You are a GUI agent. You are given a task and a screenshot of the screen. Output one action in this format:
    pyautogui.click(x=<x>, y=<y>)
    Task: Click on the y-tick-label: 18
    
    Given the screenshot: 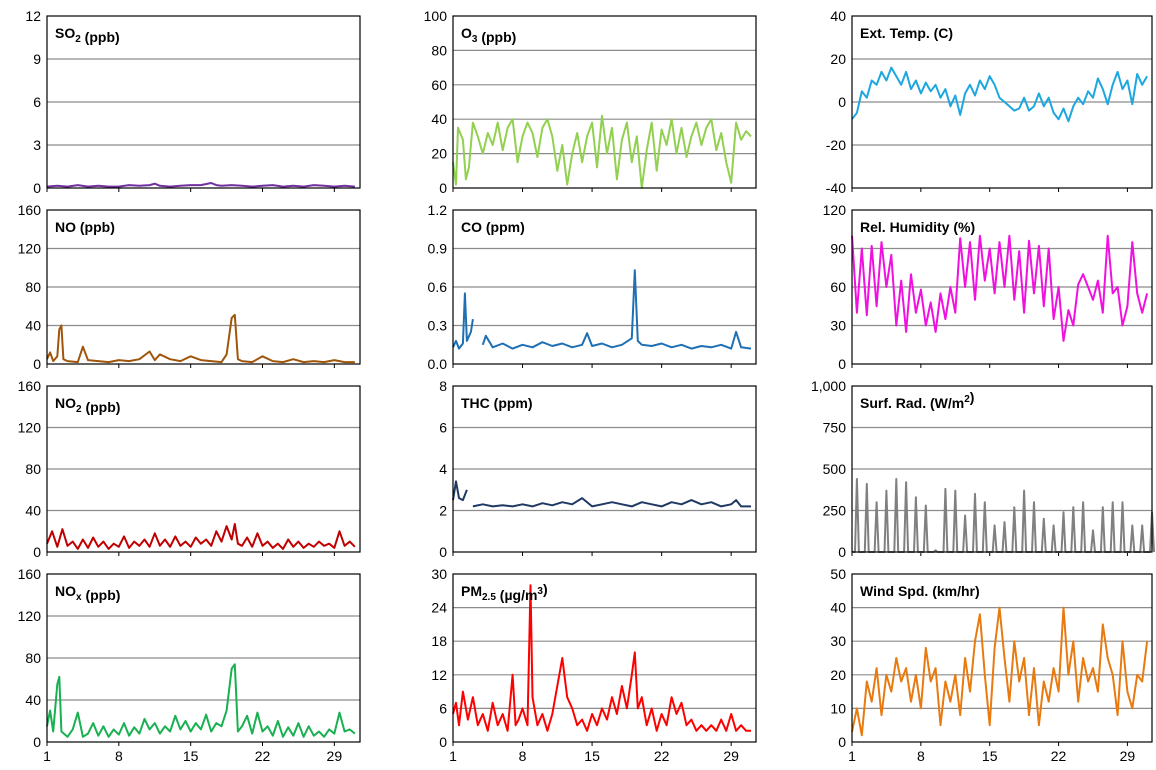 What is the action you would take?
    pyautogui.click(x=439, y=641)
    